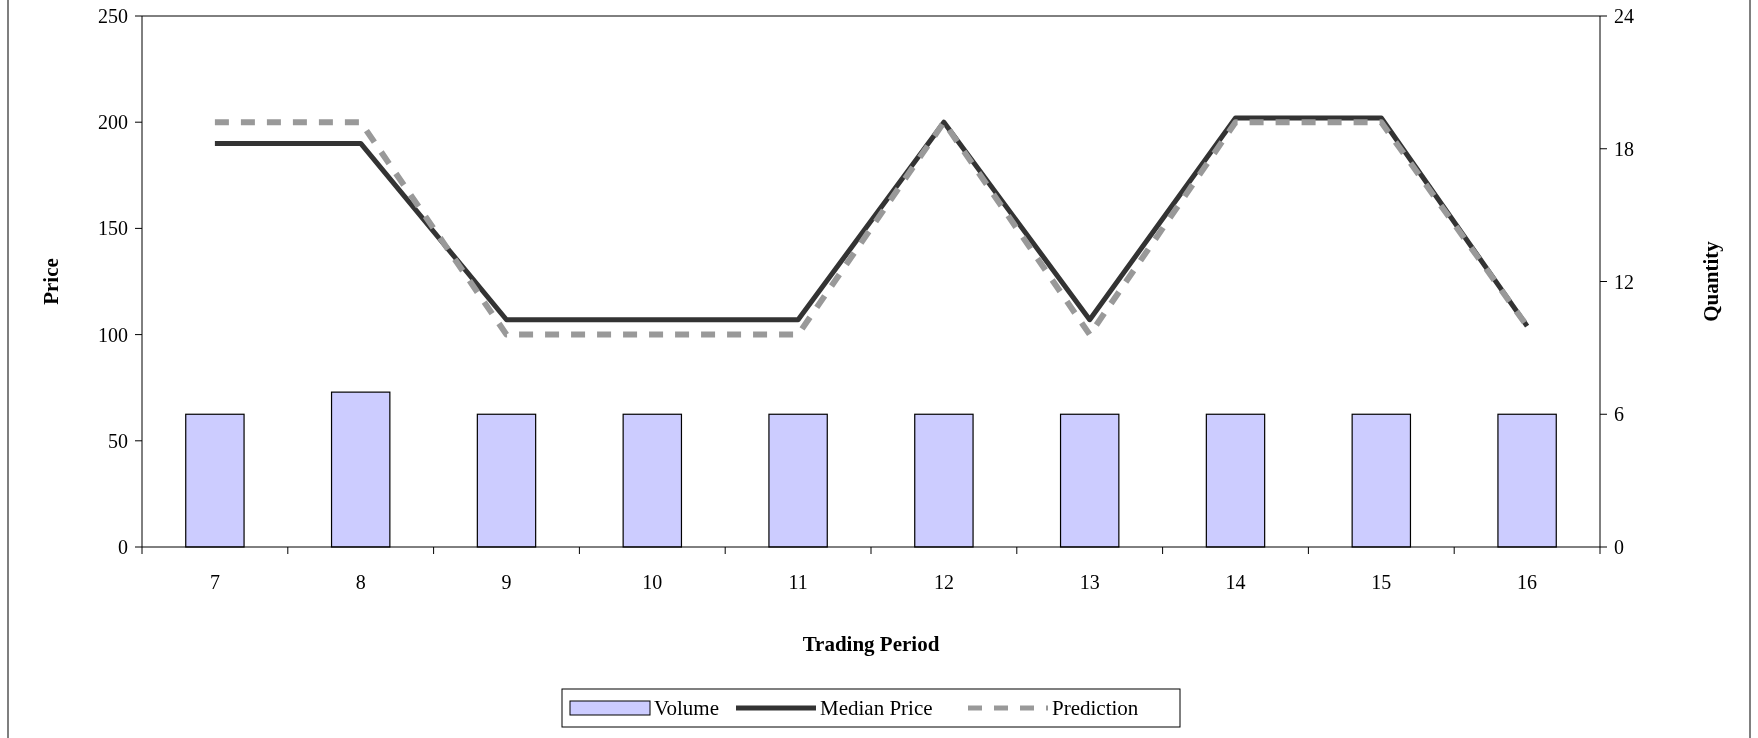 The width and height of the screenshot is (1758, 738). I want to click on x-tick-label: 7, so click(214, 582).